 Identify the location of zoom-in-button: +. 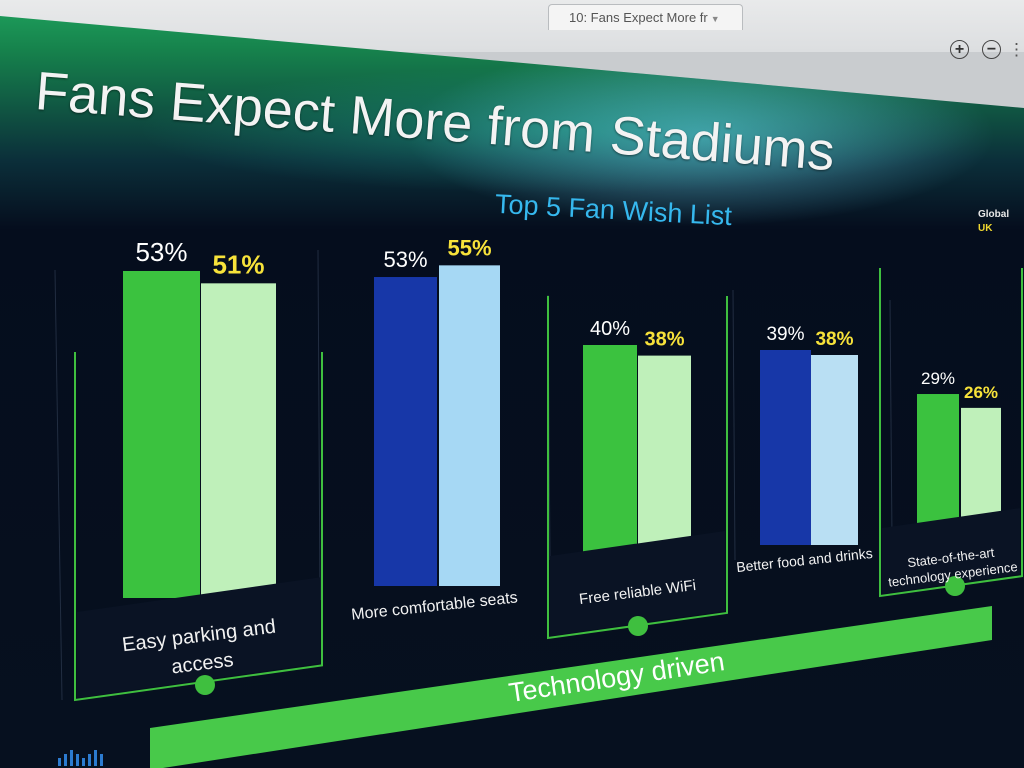
(959, 49).